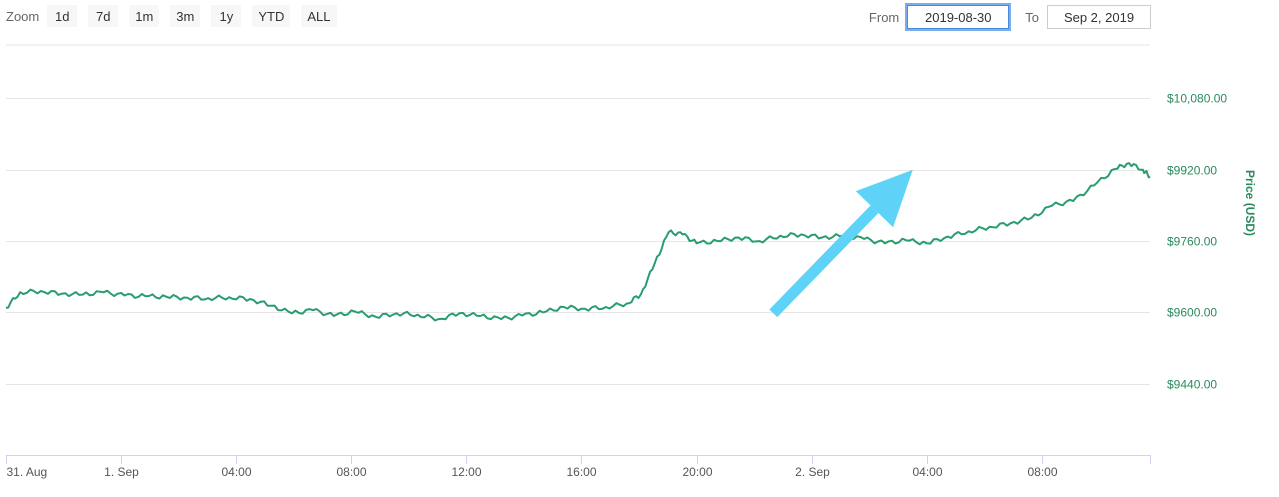 The width and height of the screenshot is (1279, 497). I want to click on trend-arrow-annotation, so click(841, 243).